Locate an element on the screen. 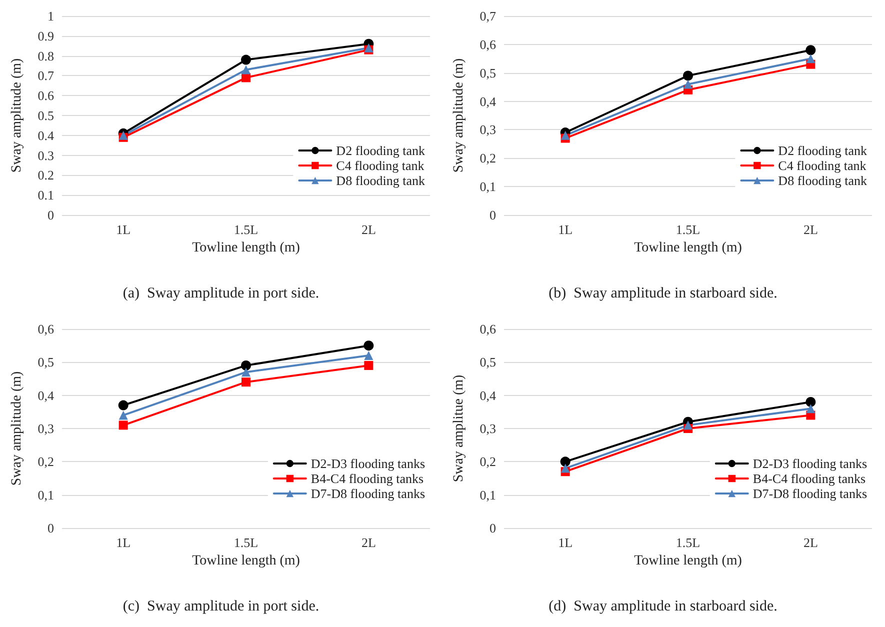  y-tick-label: 0,7 is located at coordinates (488, 16).